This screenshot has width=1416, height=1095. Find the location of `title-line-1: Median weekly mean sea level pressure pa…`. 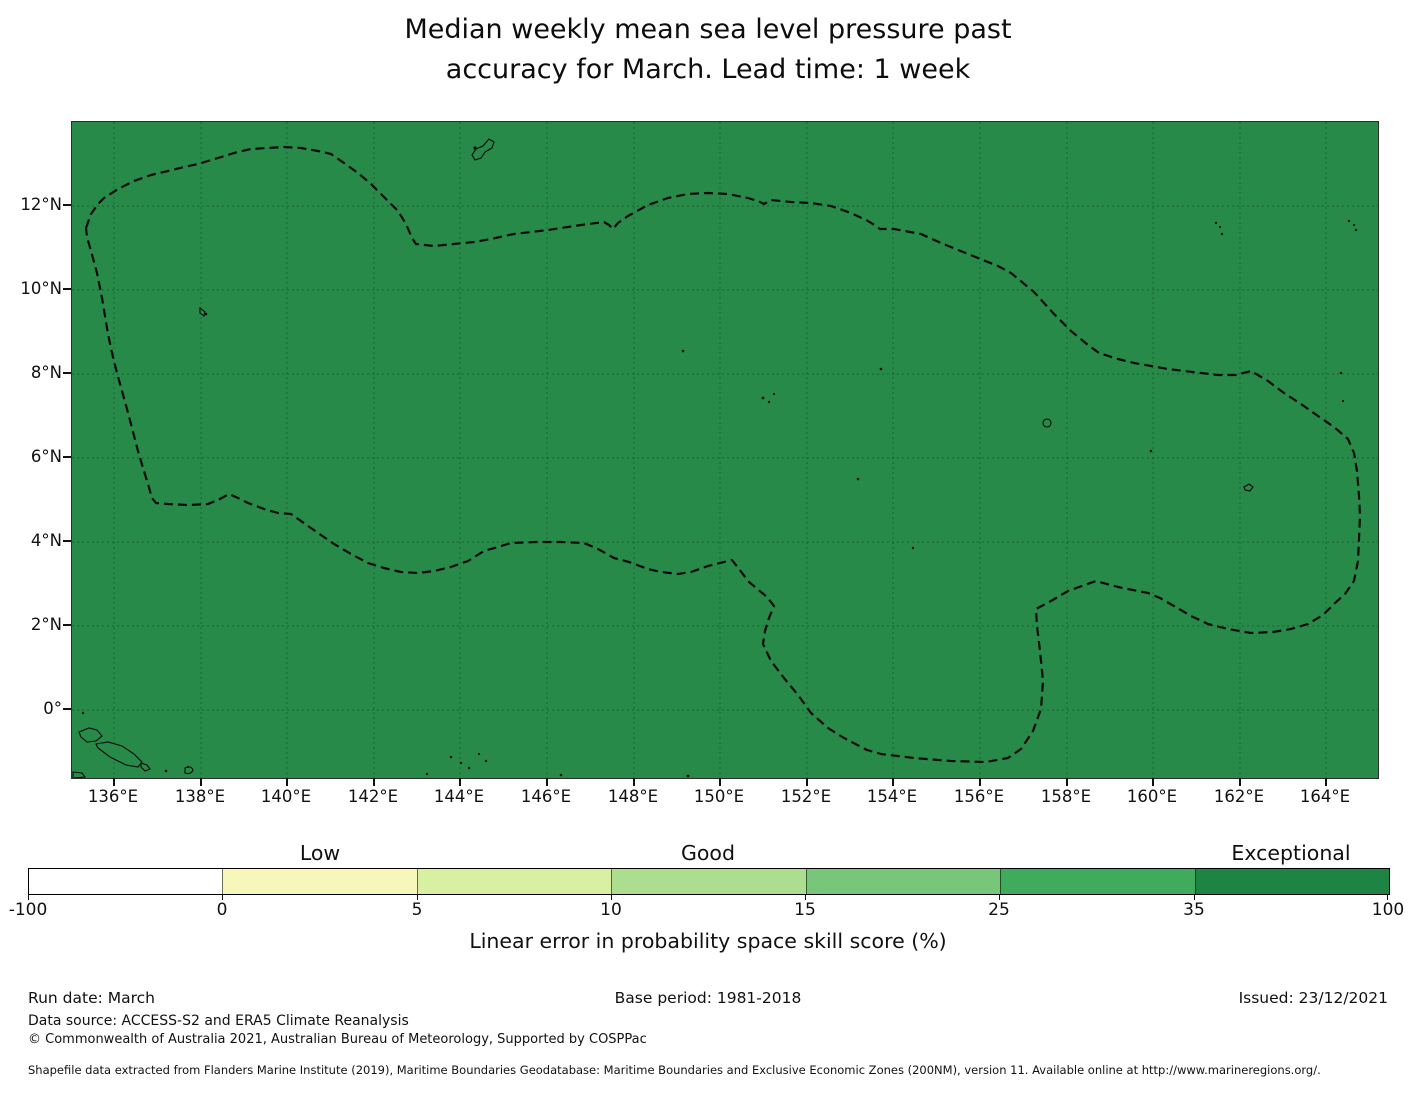

title-line-1: Median weekly mean sea level pressure pa… is located at coordinates (708, 29).